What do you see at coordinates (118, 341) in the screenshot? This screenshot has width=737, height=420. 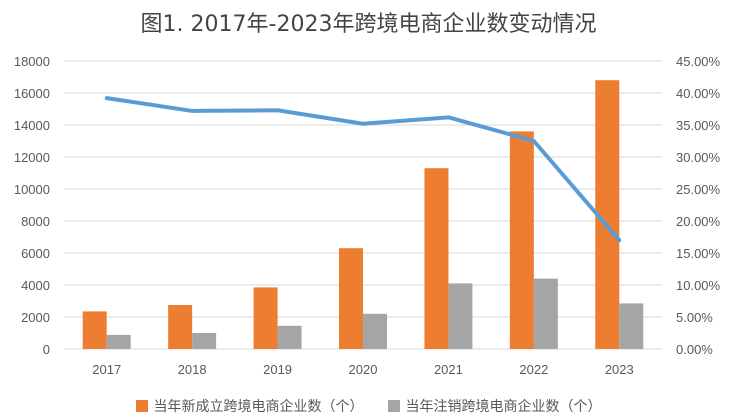 I see `bar-cancelled-2017` at bounding box center [118, 341].